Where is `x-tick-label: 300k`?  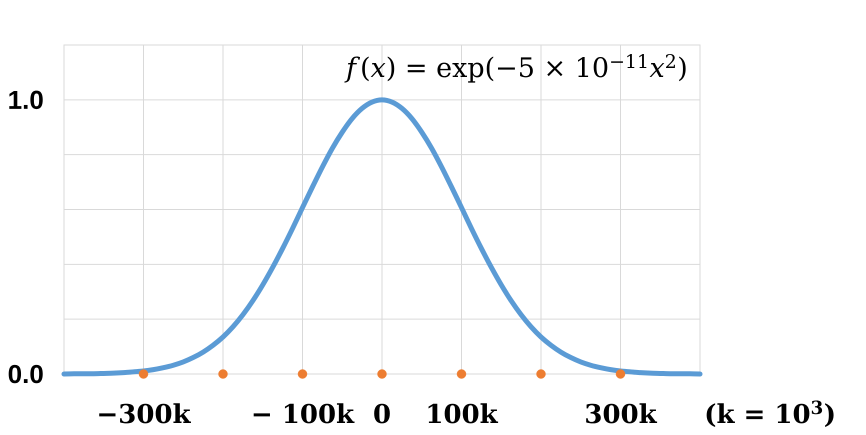
x-tick-label: 300k is located at coordinates (622, 413).